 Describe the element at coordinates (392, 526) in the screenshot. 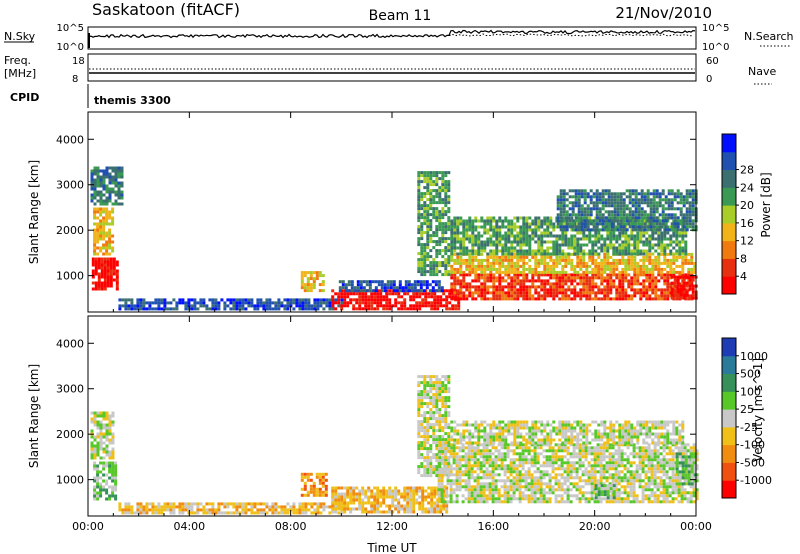

I see `xtick-label: 12:00` at that location.